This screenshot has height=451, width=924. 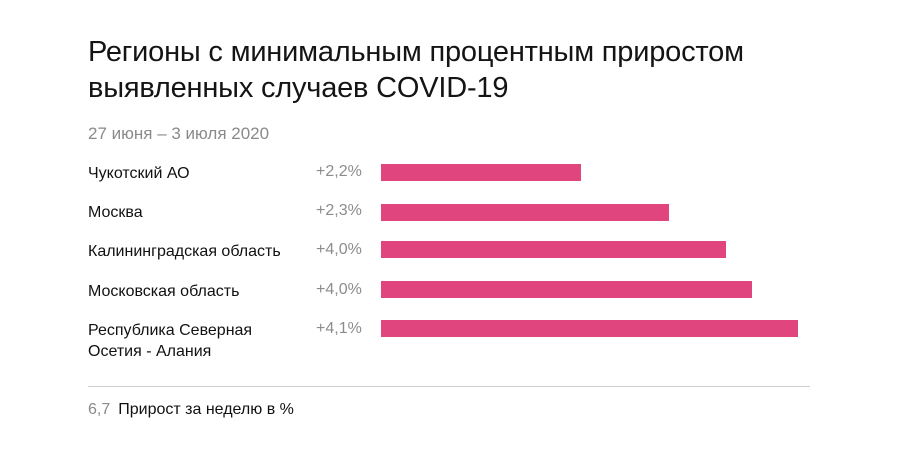 What do you see at coordinates (449, 386) in the screenshot?
I see `chart-baseline` at bounding box center [449, 386].